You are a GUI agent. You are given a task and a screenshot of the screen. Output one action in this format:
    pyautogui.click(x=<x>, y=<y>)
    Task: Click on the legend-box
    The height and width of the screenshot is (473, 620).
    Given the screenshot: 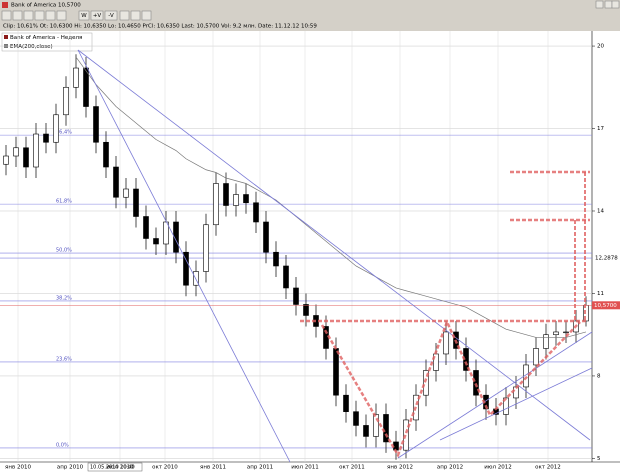 What is the action you would take?
    pyautogui.click(x=47, y=42)
    